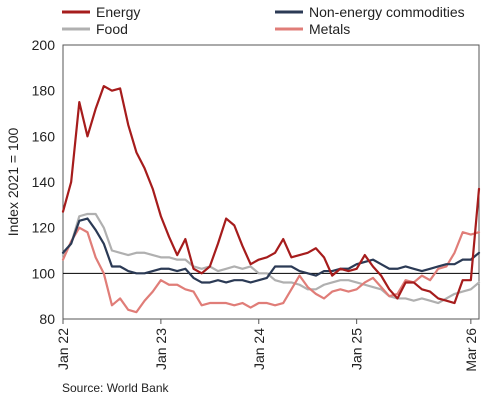 The height and width of the screenshot is (401, 490). Describe the element at coordinates (44, 91) in the screenshot. I see `y-tick-label: 180` at that location.